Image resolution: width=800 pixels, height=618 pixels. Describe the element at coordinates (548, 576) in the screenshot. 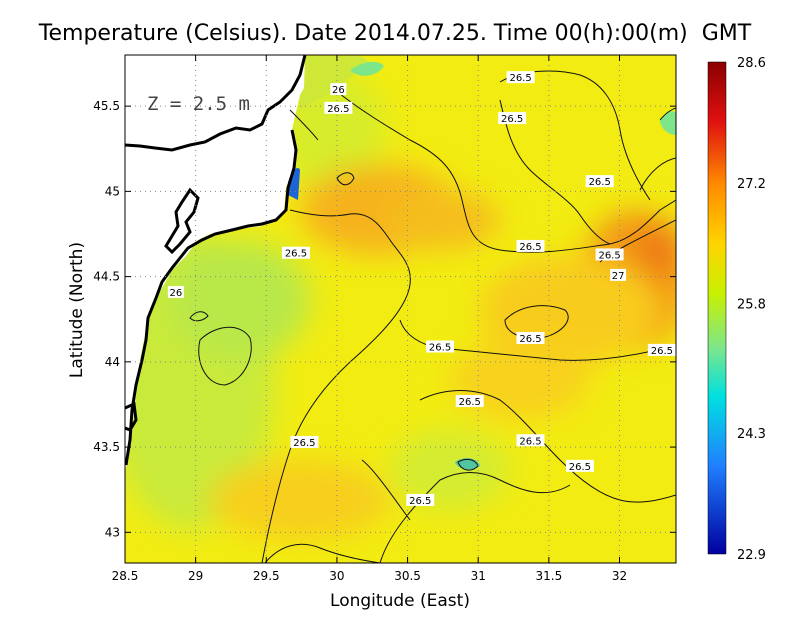

I see `x-tick-label: 31.5` at that location.